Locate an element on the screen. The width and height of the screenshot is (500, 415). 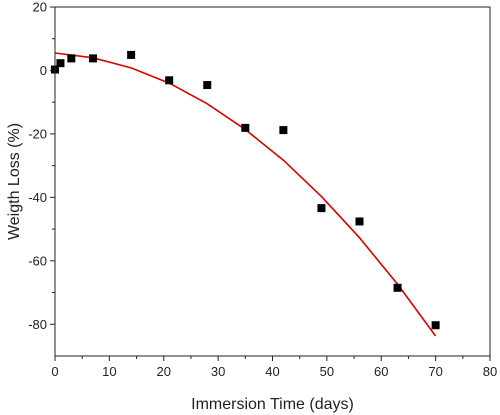
x-axis-label: Immersion Time (days) is located at coordinates (272, 404).